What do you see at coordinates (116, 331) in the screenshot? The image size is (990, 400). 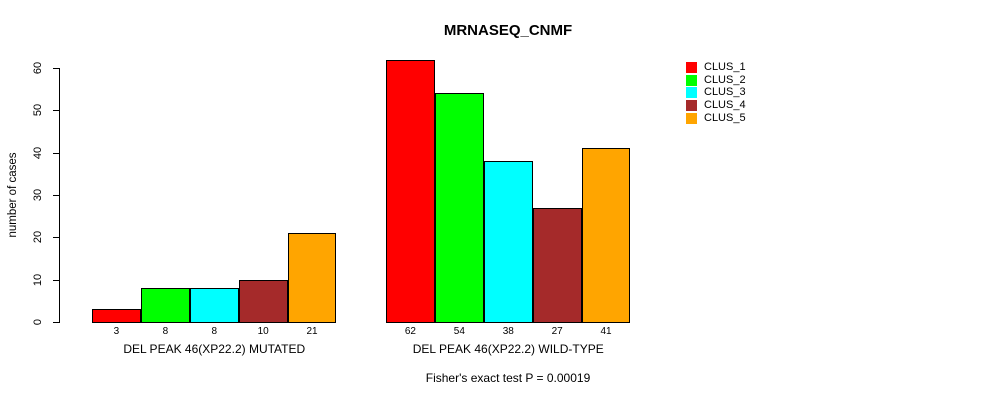 I see `bar-value-label: 3` at bounding box center [116, 331].